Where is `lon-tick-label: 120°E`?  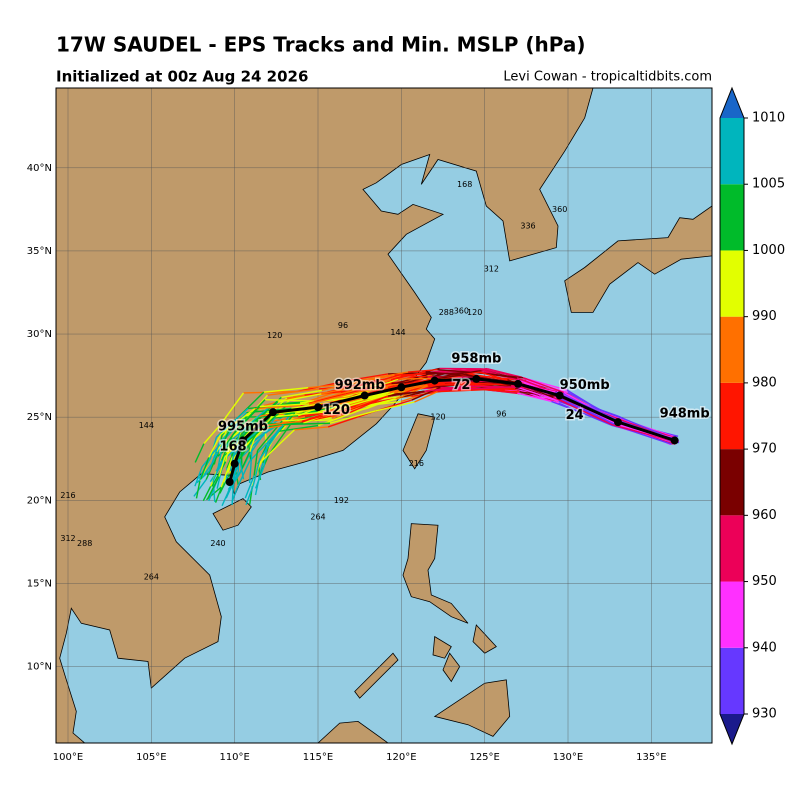 lon-tick-label: 120°E is located at coordinates (401, 757).